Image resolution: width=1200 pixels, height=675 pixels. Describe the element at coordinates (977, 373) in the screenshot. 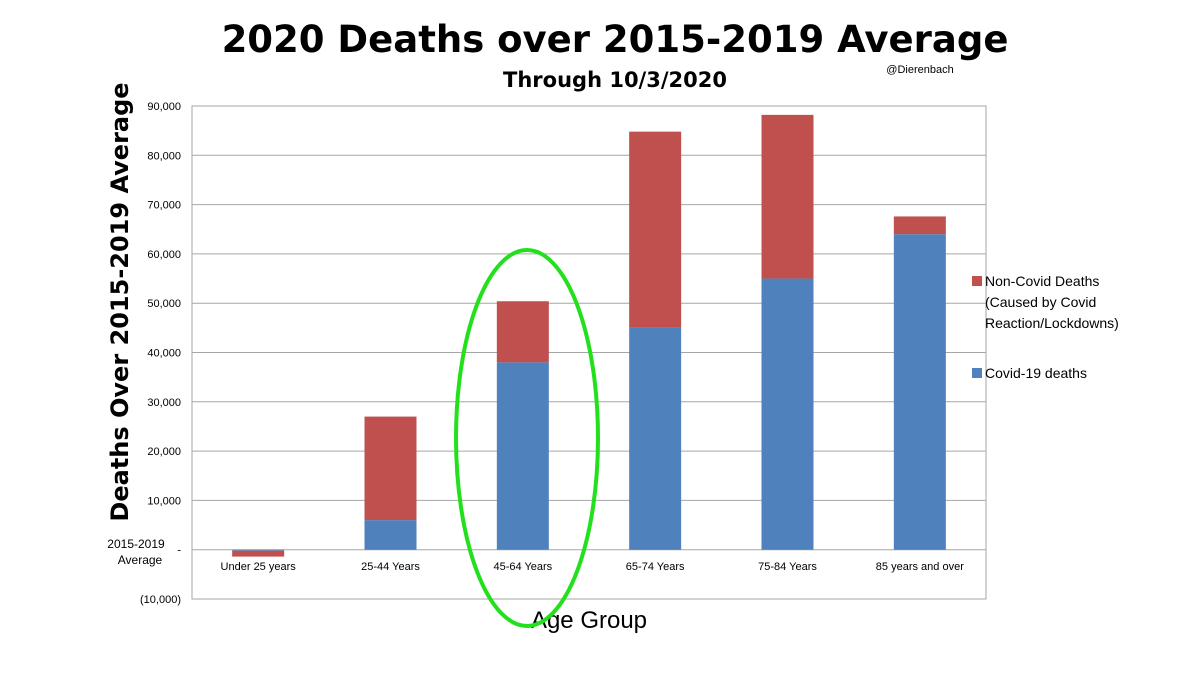

I see `legend-swatch-covid` at that location.